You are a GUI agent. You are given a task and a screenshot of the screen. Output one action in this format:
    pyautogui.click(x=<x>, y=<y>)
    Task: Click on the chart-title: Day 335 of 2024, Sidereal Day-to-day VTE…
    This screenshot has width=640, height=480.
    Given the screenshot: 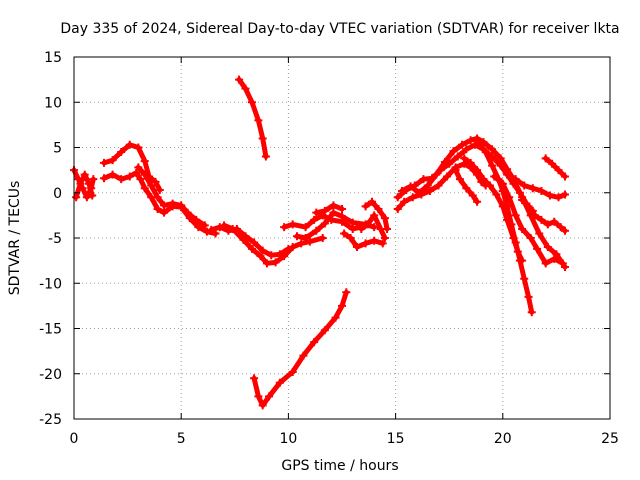 What is the action you would take?
    pyautogui.click(x=339, y=29)
    